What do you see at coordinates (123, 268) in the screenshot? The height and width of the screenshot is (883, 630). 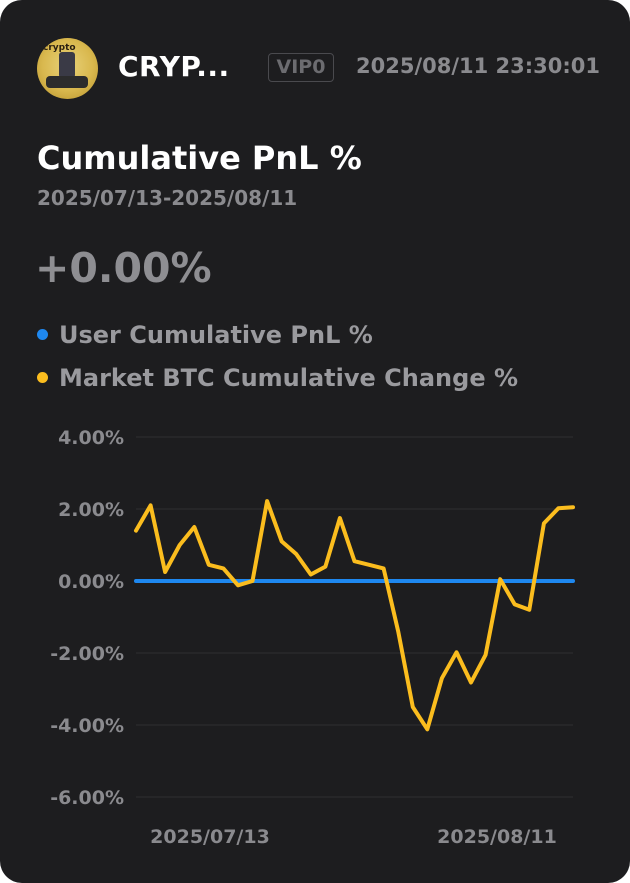 I see `pnl-value: +0.00%` at bounding box center [123, 268].